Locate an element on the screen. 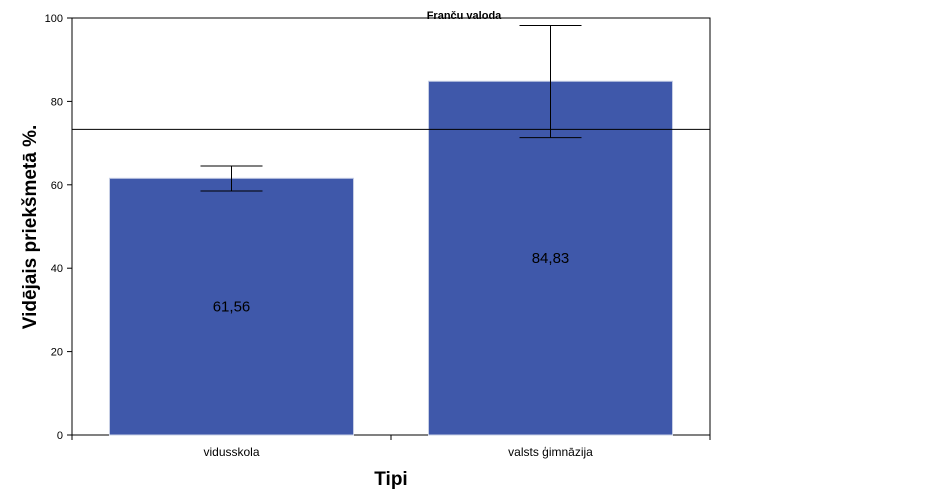 The image size is (933, 502). y-tick-label: 60 is located at coordinates (57, 186).